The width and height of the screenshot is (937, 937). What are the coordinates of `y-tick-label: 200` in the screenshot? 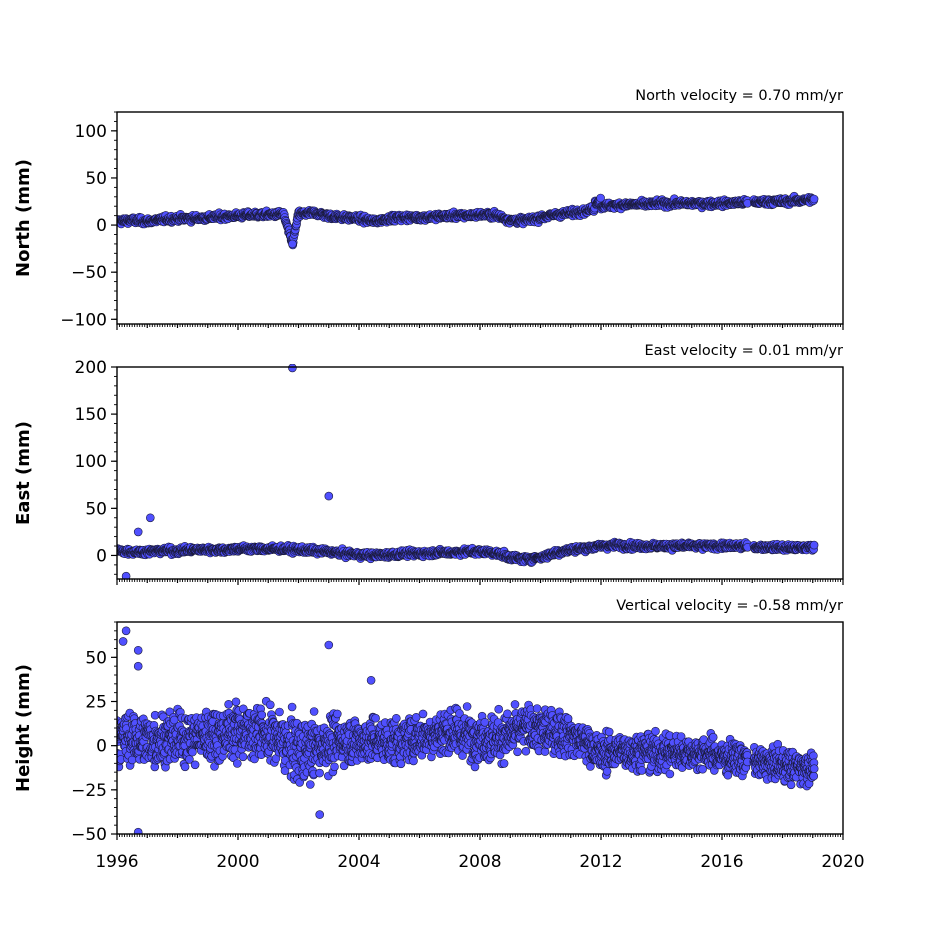 It's located at (91, 368).